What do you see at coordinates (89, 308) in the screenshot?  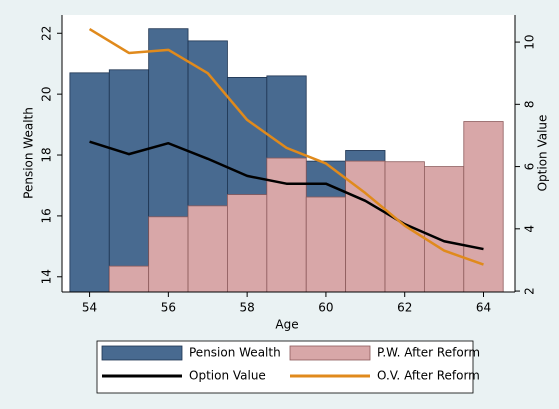 I see `x-tick-label: 54` at bounding box center [89, 308].